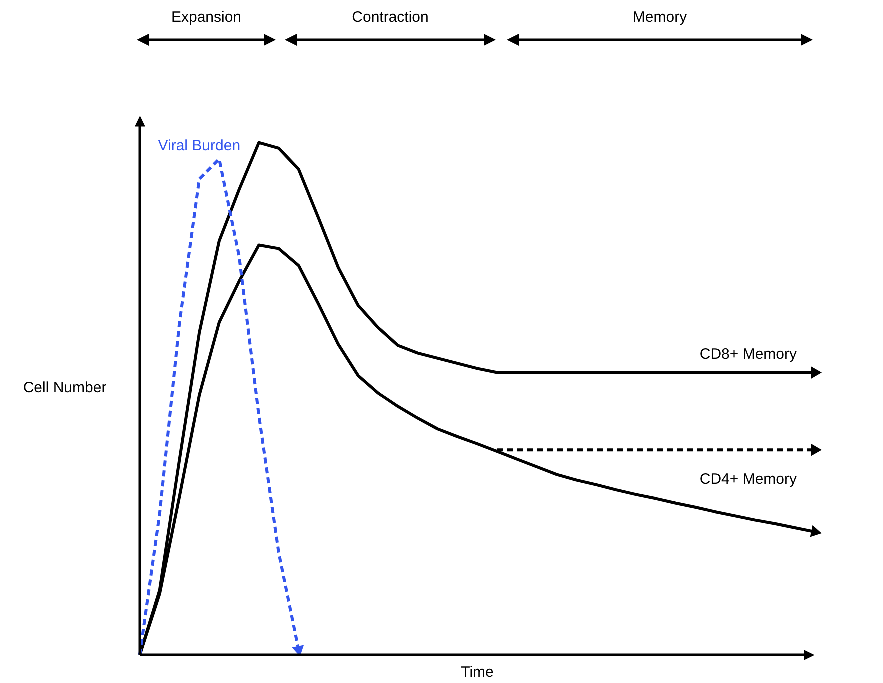 This screenshot has width=883, height=683. What do you see at coordinates (65, 388) in the screenshot?
I see `y-axis-title: Cell Number` at bounding box center [65, 388].